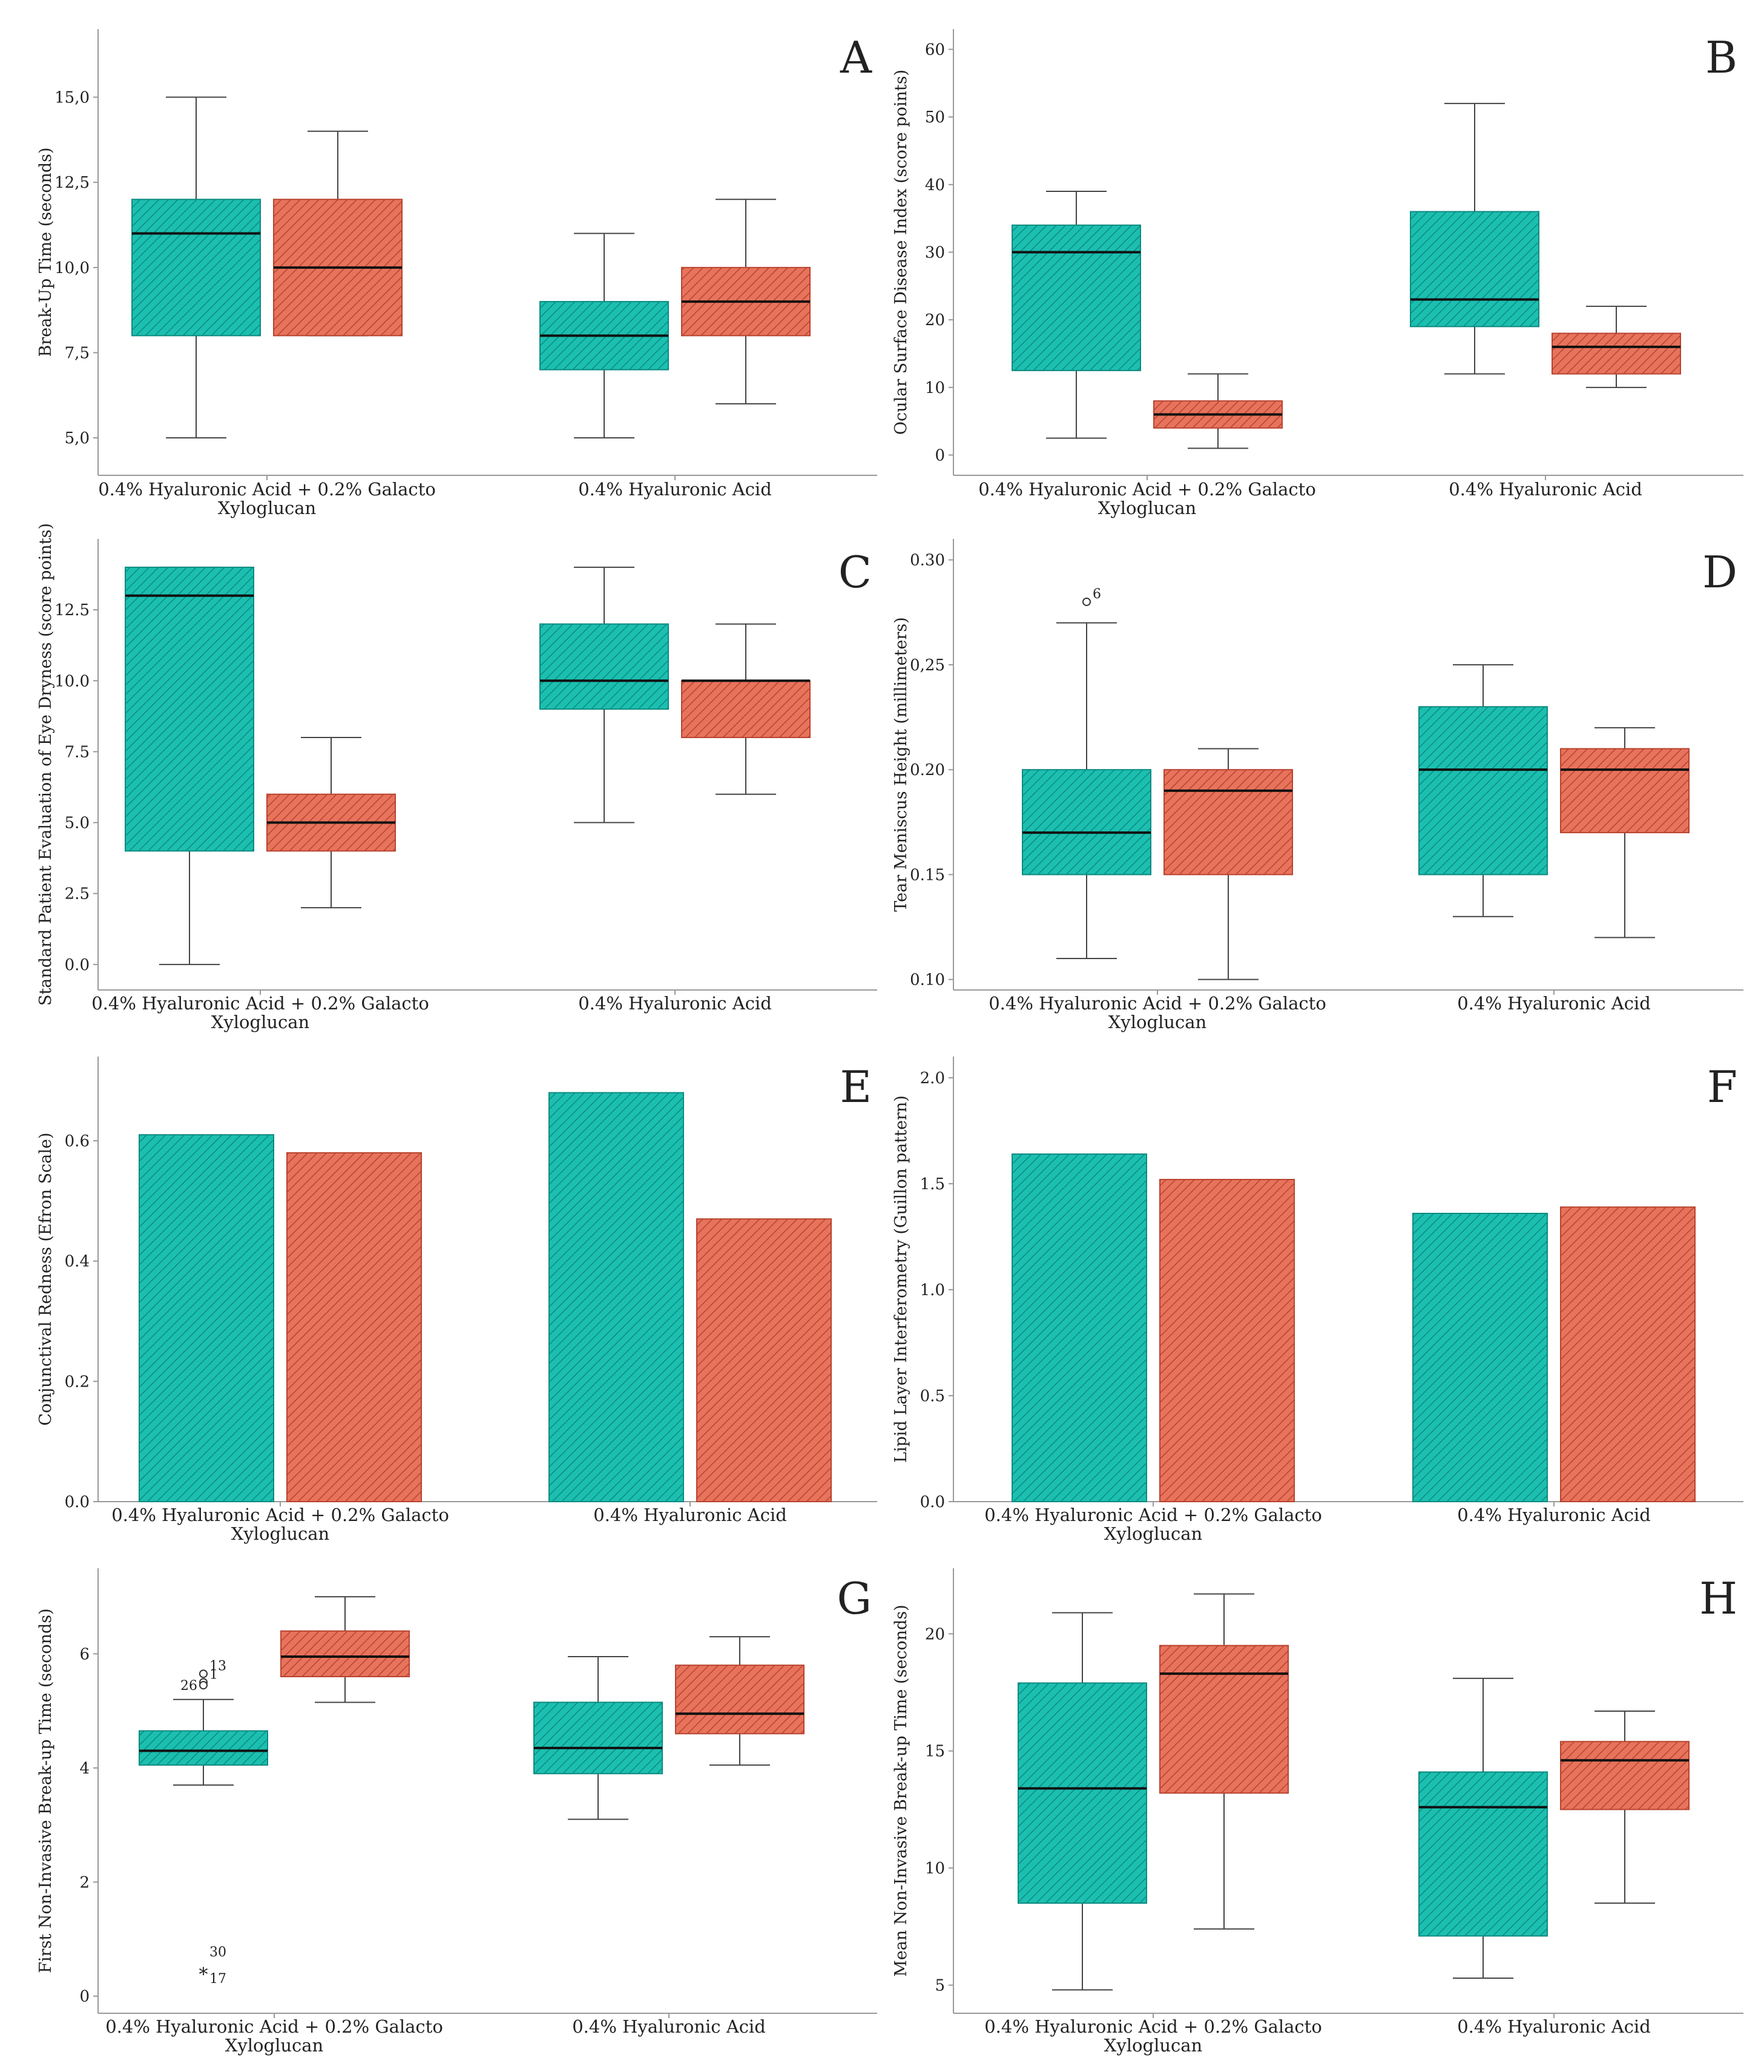  What do you see at coordinates (935, 1634) in the screenshot?
I see `y-tick-label: 20` at bounding box center [935, 1634].